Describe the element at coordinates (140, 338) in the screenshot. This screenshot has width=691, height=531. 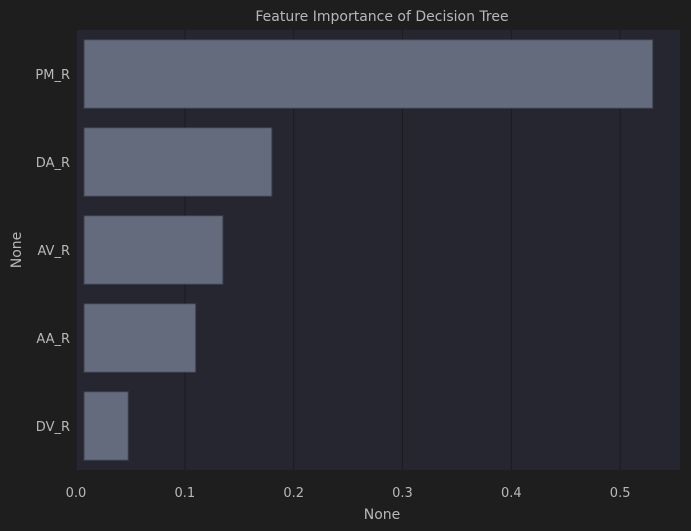
I see `bar-aa-r` at that location.